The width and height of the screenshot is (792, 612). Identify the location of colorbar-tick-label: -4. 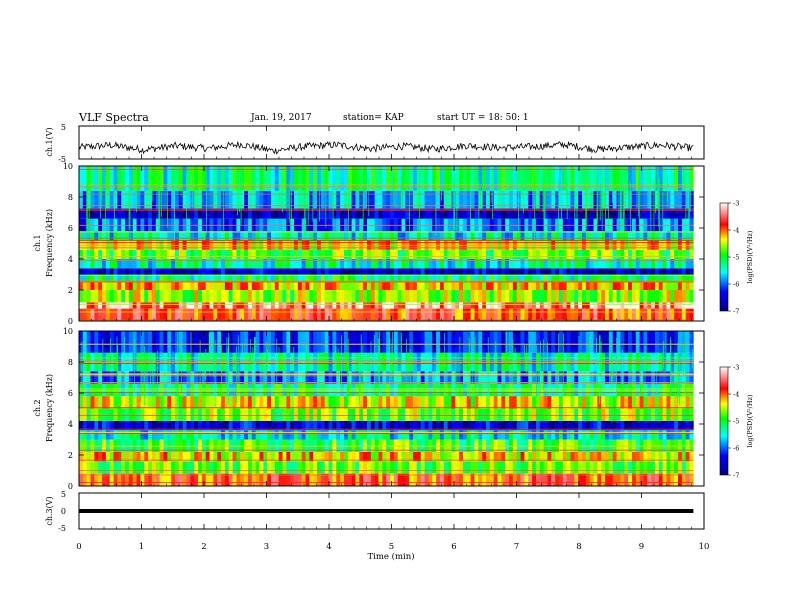
(736, 231).